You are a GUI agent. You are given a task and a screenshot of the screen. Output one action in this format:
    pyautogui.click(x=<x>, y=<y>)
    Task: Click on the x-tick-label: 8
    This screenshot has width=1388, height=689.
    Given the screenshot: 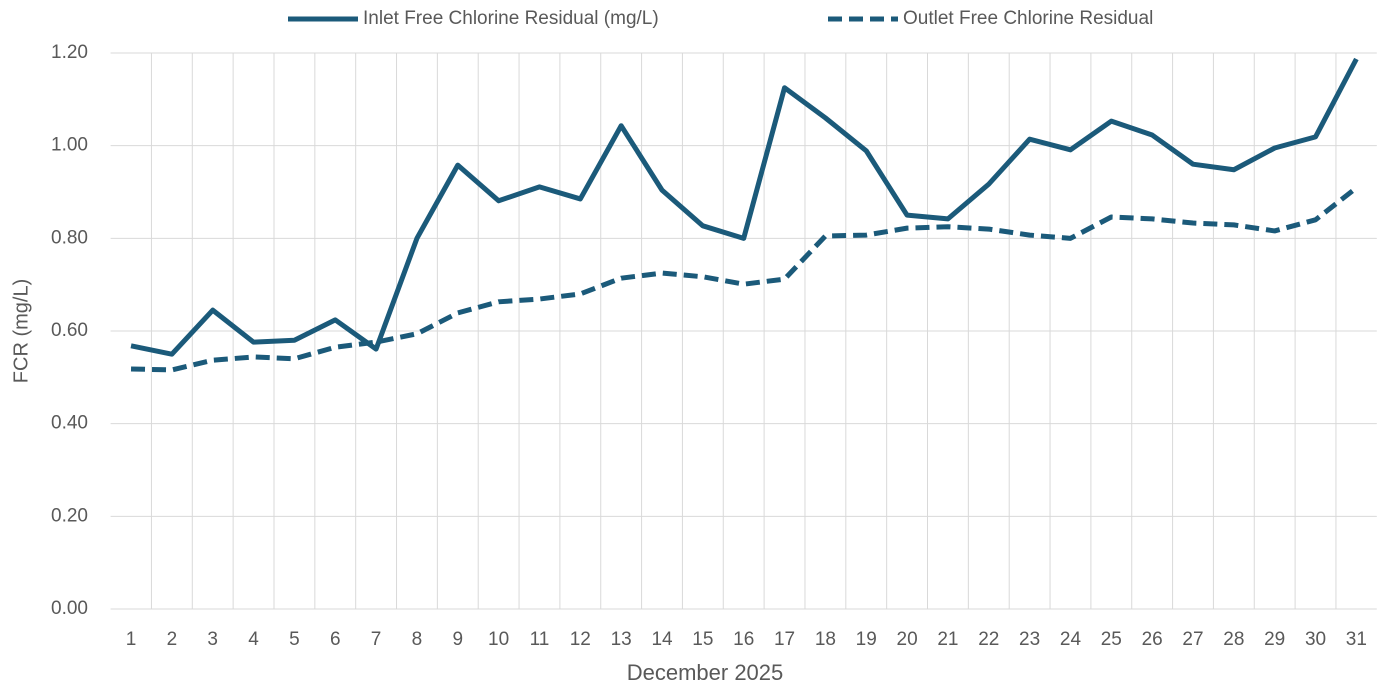 What is the action you would take?
    pyautogui.click(x=417, y=639)
    